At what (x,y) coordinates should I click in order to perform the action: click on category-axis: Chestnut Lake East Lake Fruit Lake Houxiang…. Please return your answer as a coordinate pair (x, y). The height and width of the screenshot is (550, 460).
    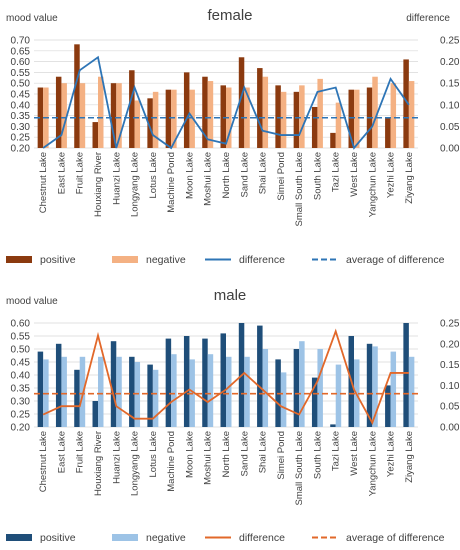
    Looking at the image, I should click on (226, 468).